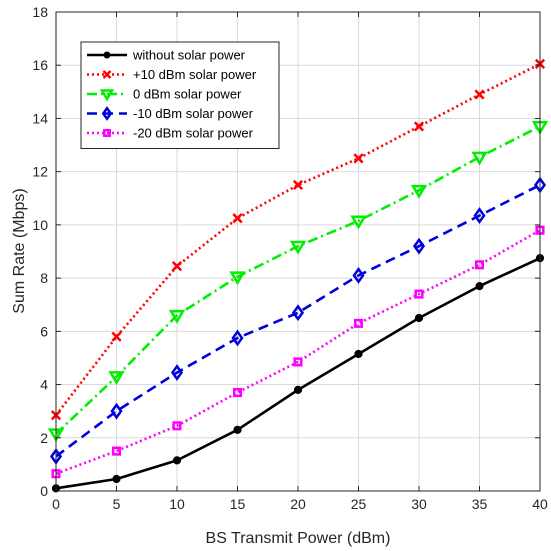 This screenshot has width=551, height=551. What do you see at coordinates (195, 74) in the screenshot?
I see `legend-label: +10 dBm solar power` at bounding box center [195, 74].